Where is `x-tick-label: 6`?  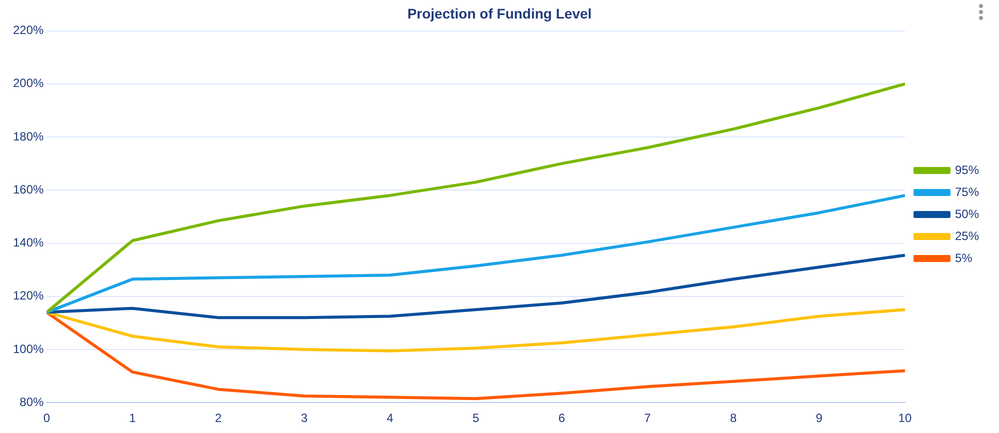 x-tick-label: 6 is located at coordinates (562, 418).